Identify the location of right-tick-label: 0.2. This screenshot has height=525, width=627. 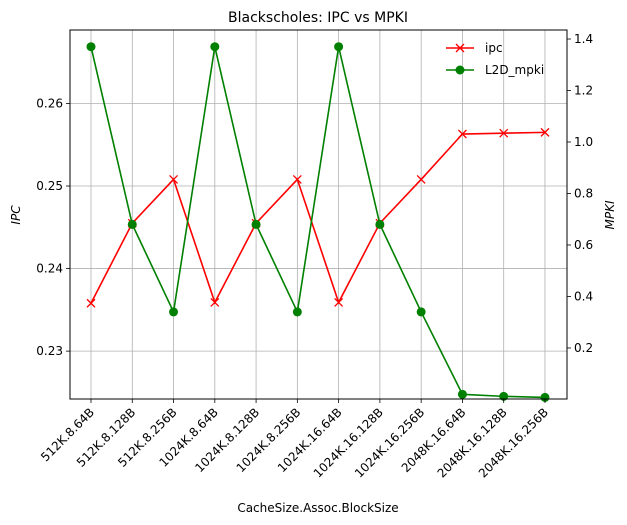
(583, 348).